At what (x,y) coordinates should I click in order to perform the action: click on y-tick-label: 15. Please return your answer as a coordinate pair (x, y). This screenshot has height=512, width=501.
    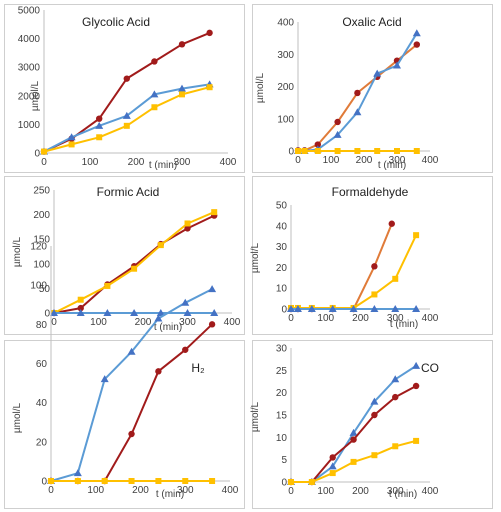
    Looking at the image, I should click on (282, 416).